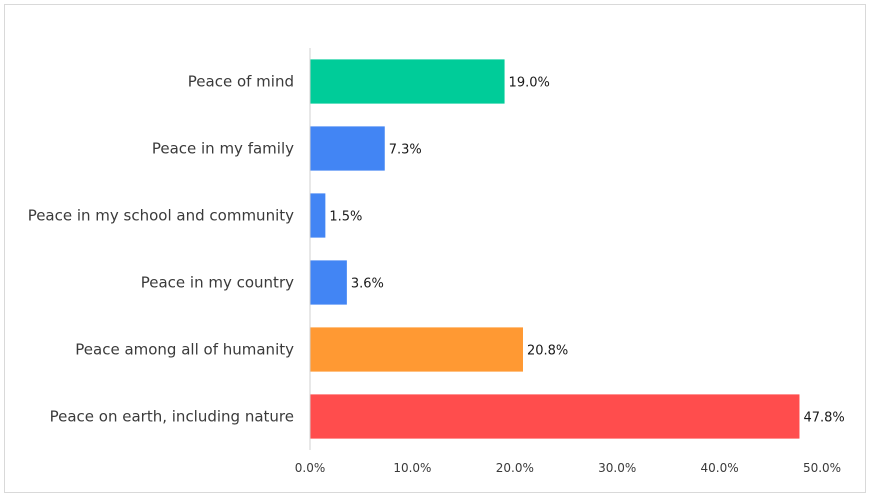  I want to click on x-tick-label: 50.0%, so click(822, 468).